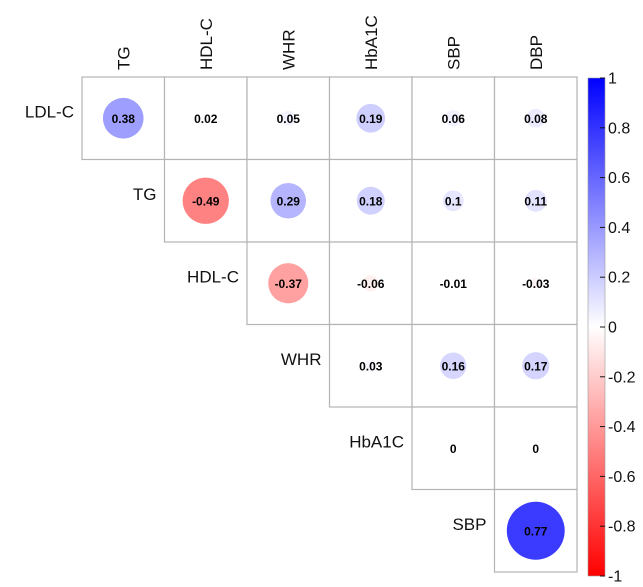 Image resolution: width=643 pixels, height=587 pixels. What do you see at coordinates (376, 441) in the screenshot?
I see `row-label-hba1c: HbA1C` at bounding box center [376, 441].